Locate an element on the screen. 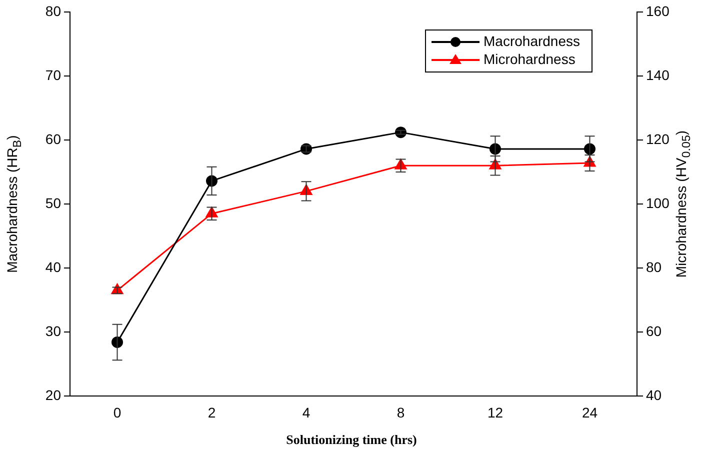 This screenshot has height=454, width=703. y-tick-label: 70 is located at coordinates (53, 74).